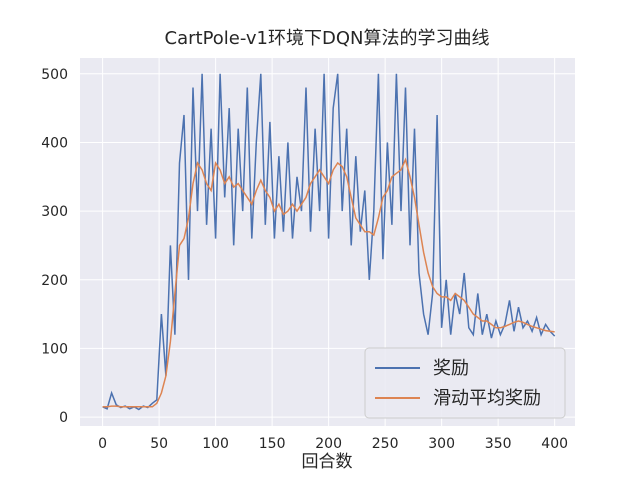  Describe the element at coordinates (54, 75) in the screenshot. I see `y-tick-label: 500` at that location.